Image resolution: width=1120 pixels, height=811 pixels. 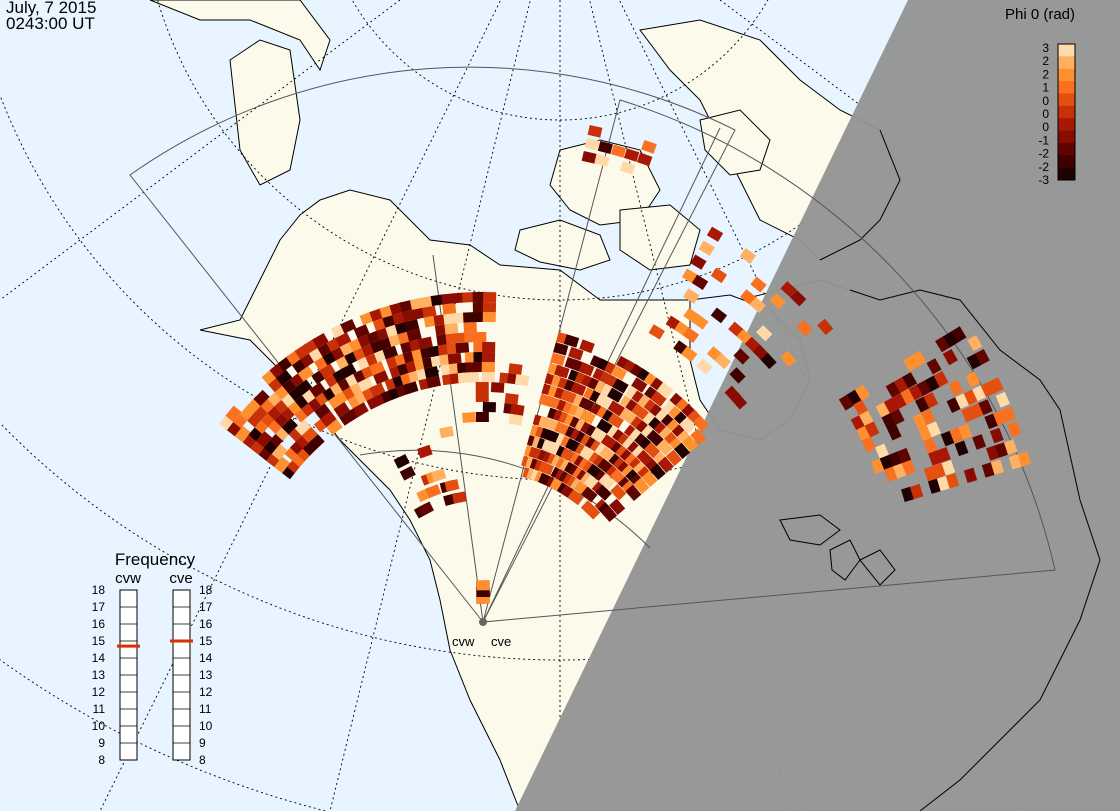 What do you see at coordinates (128, 646) in the screenshot?
I see `frequency-marker-cvw` at bounding box center [128, 646].